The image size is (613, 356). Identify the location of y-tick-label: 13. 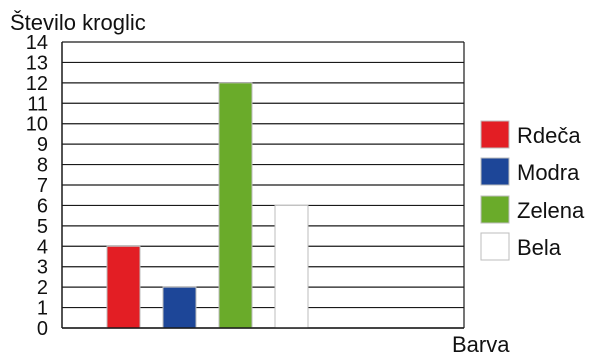
(37, 63).